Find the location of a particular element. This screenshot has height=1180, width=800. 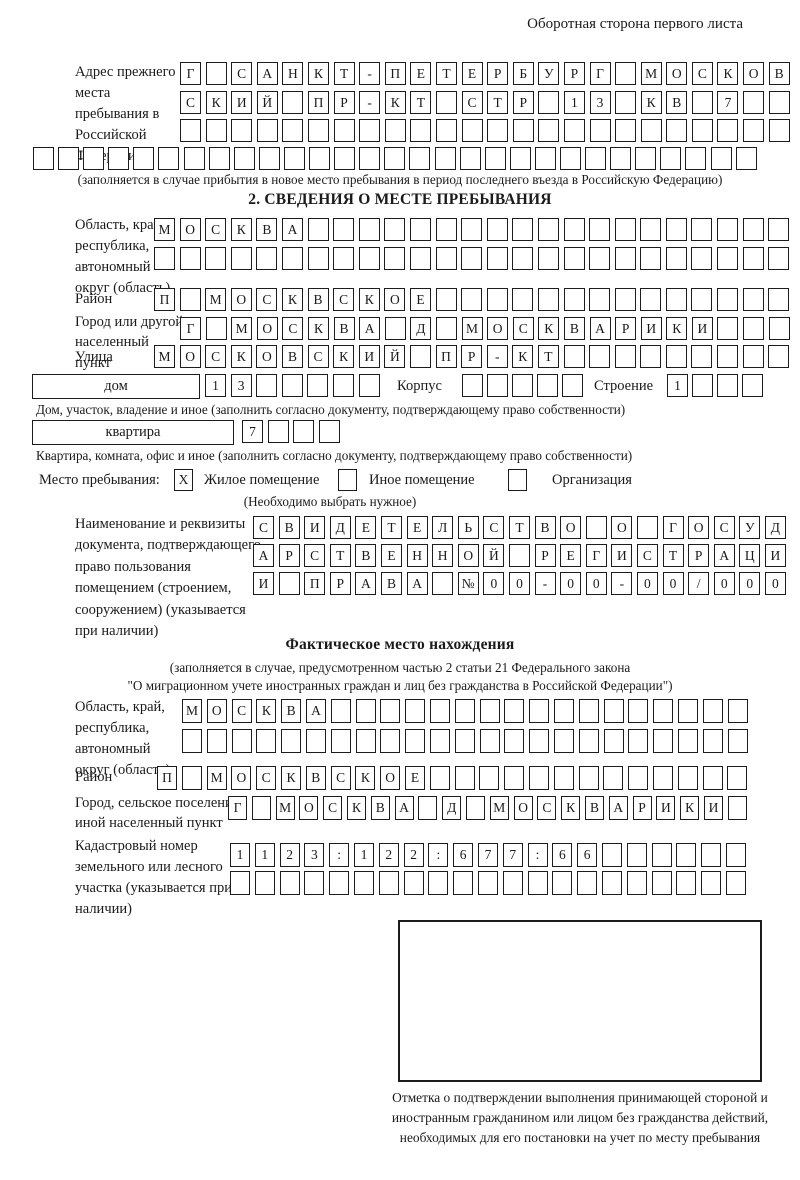

char-box: Й is located at coordinates (395, 356).